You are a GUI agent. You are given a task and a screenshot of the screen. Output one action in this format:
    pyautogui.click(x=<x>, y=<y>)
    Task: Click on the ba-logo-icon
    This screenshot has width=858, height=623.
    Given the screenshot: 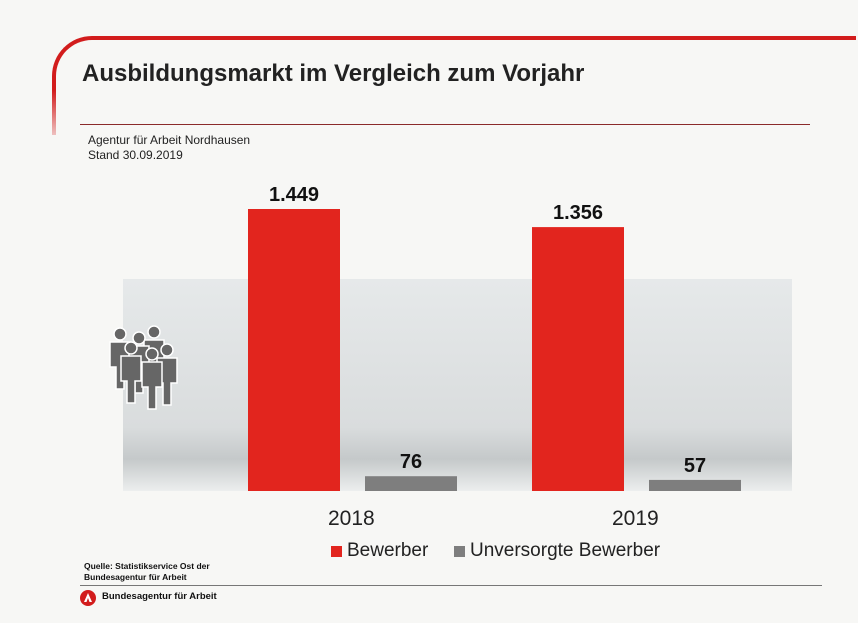 What is the action you would take?
    pyautogui.click(x=88, y=598)
    